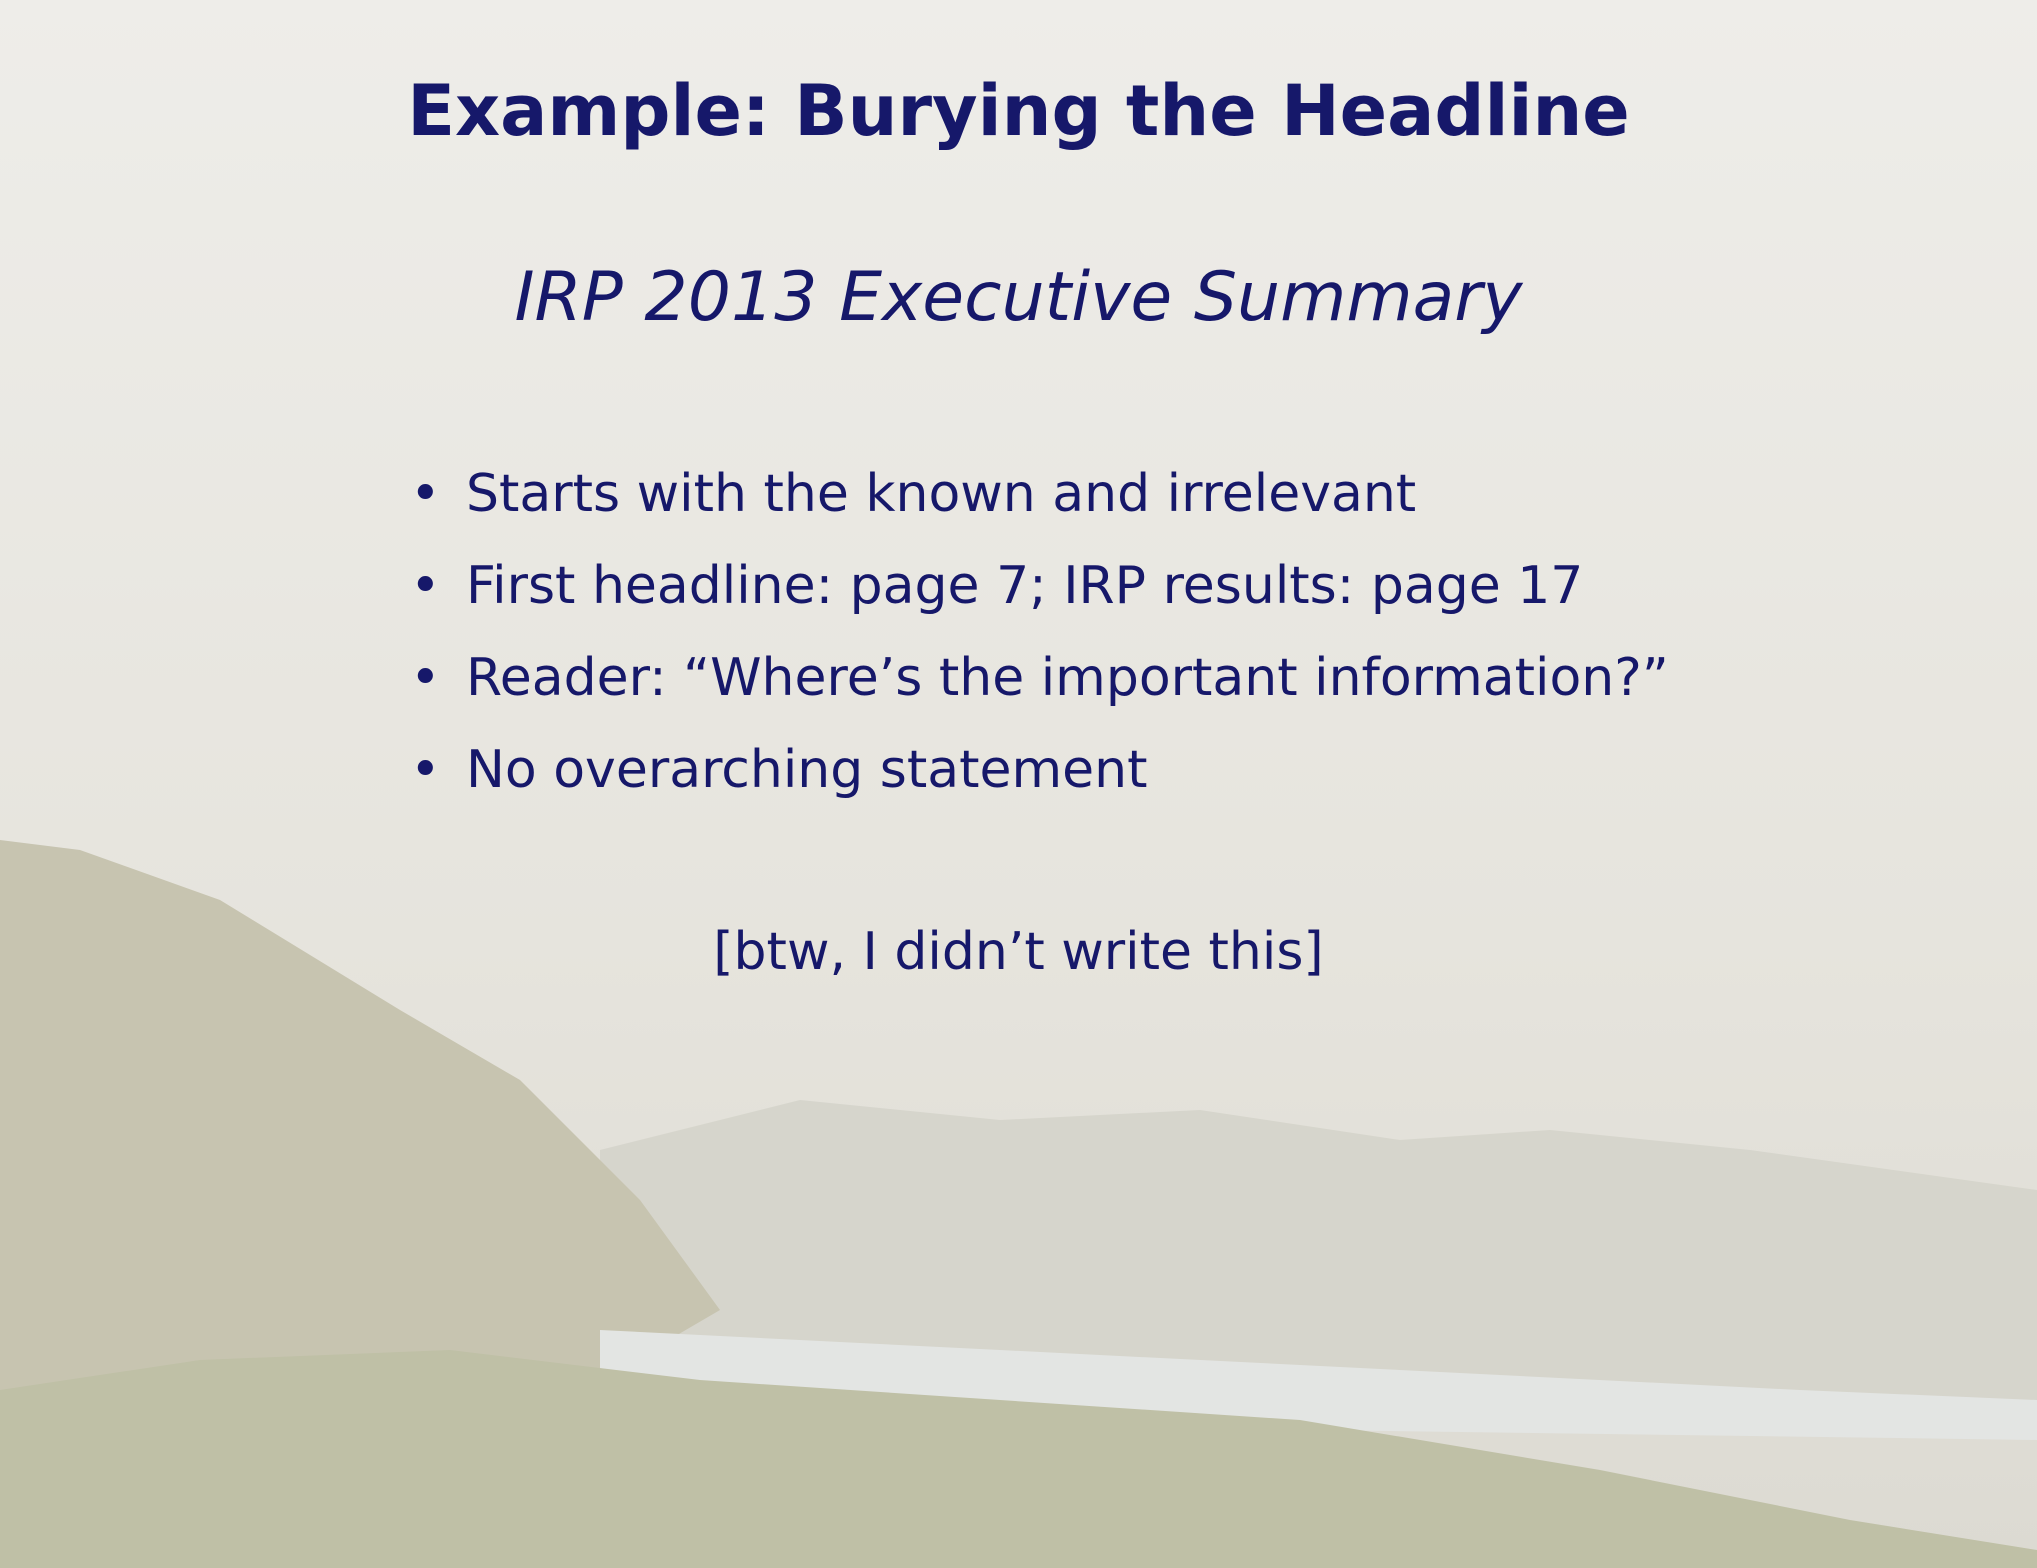 This screenshot has height=1568, width=2037. Describe the element at coordinates (1018, 297) in the screenshot. I see `slide-subtitle: IRP 2013 Executive Summary` at that location.